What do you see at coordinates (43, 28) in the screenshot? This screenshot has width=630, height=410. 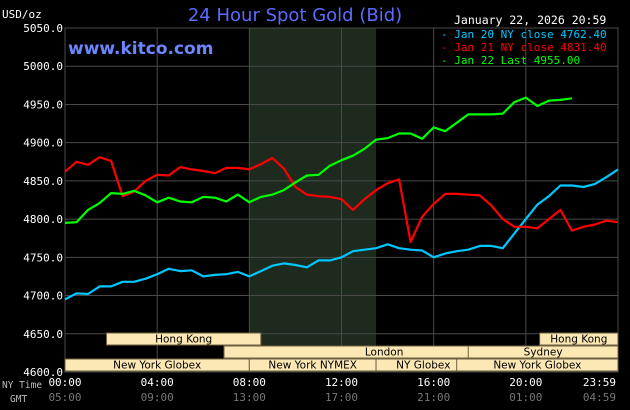 I see `y-tick-label: 5050.0` at bounding box center [43, 28].